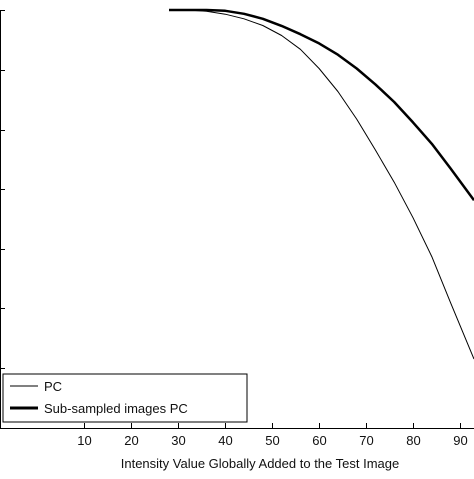 The height and width of the screenshot is (479, 474). What do you see at coordinates (116, 408) in the screenshot?
I see `legend-label-subsampled: Sub-sampled images PC` at bounding box center [116, 408].